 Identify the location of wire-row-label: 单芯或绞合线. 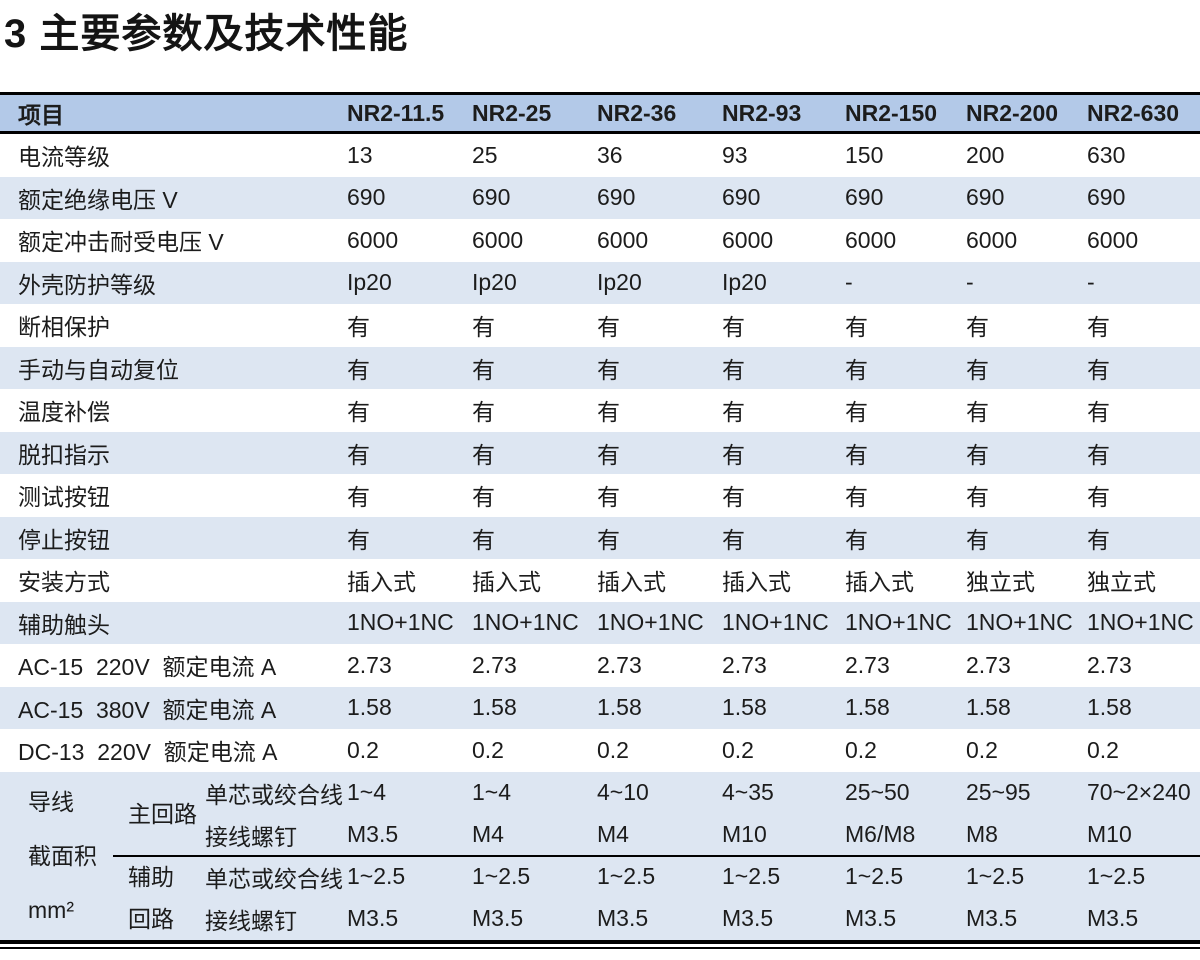
(274, 794).